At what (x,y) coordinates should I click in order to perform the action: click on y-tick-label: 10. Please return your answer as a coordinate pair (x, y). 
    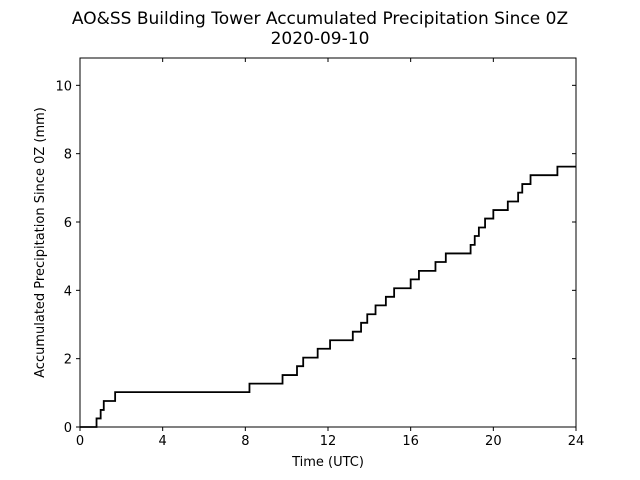
    Looking at the image, I should click on (63, 86).